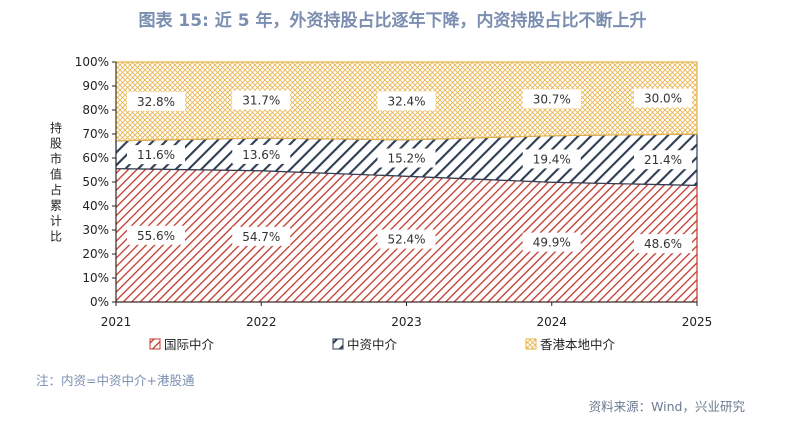 This screenshot has width=785, height=421. Describe the element at coordinates (95, 86) in the screenshot. I see `y-tick-label: 90%` at that location.